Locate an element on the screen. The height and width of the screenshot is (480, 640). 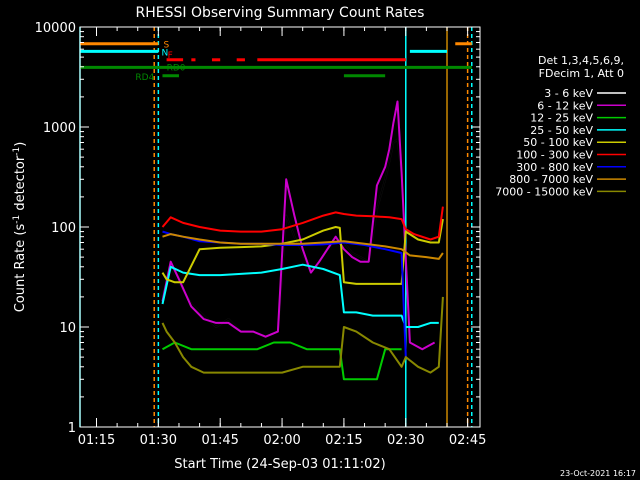
y-axis-label-part: detector is located at coordinates (20, 185).